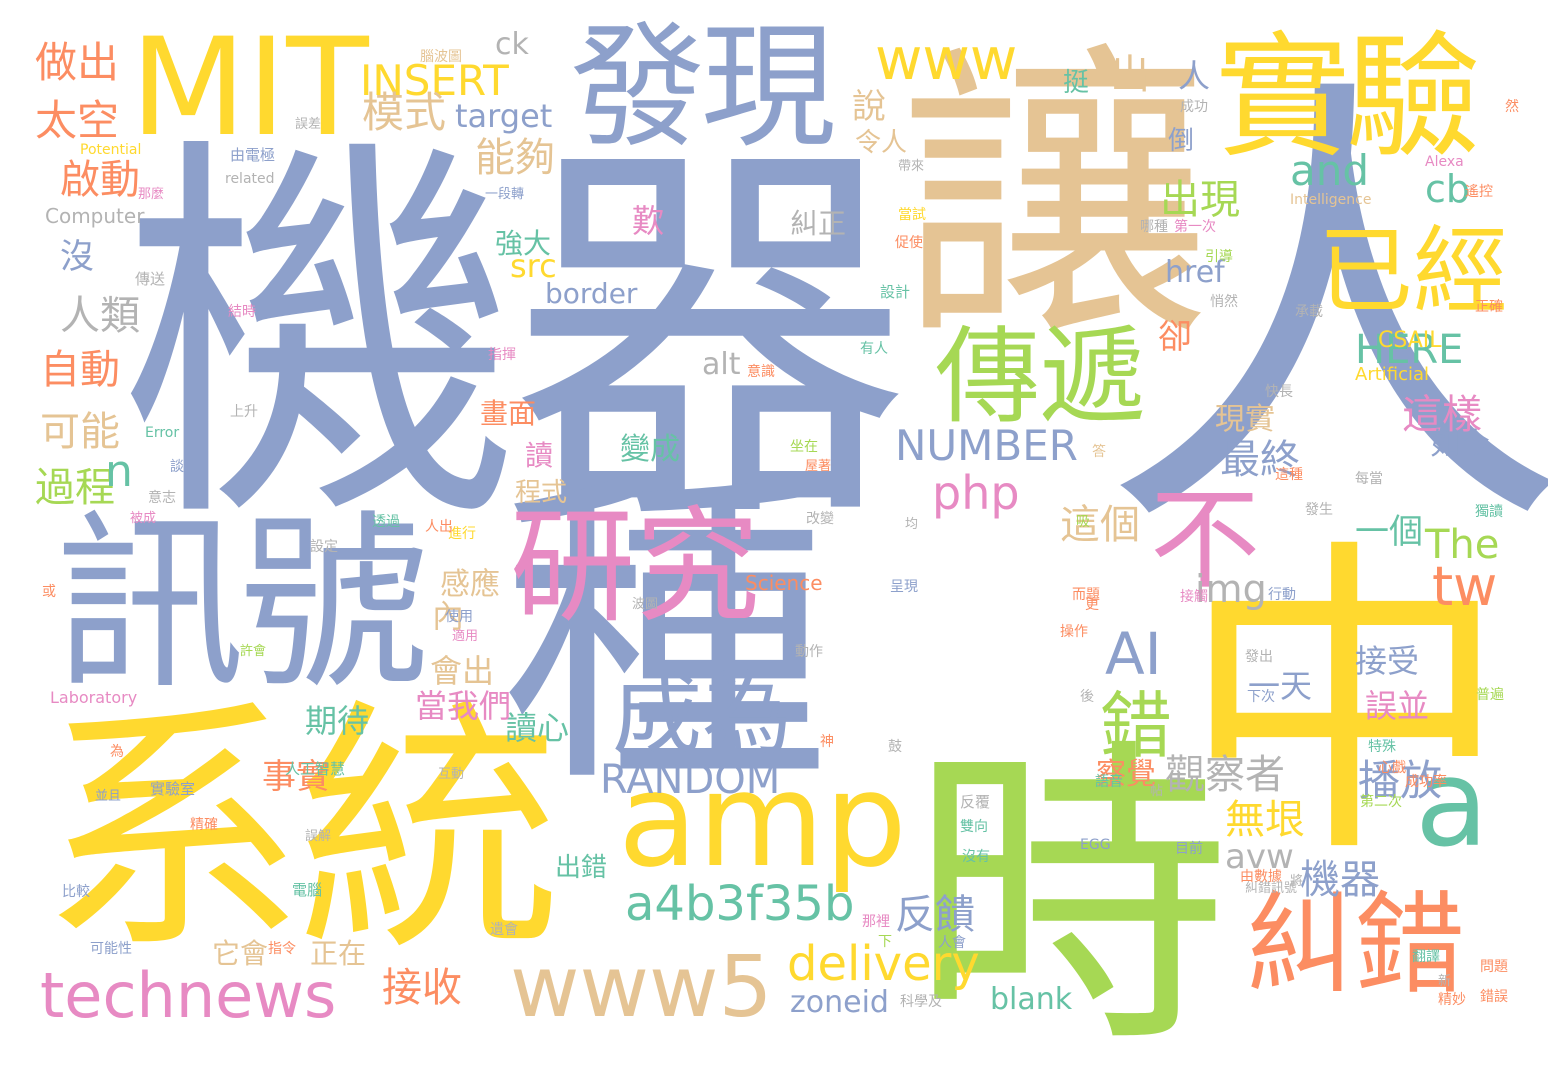 This screenshot has height=1086, width=1548. Describe the element at coordinates (1452, 1000) in the screenshot. I see `word: 精妙` at that location.